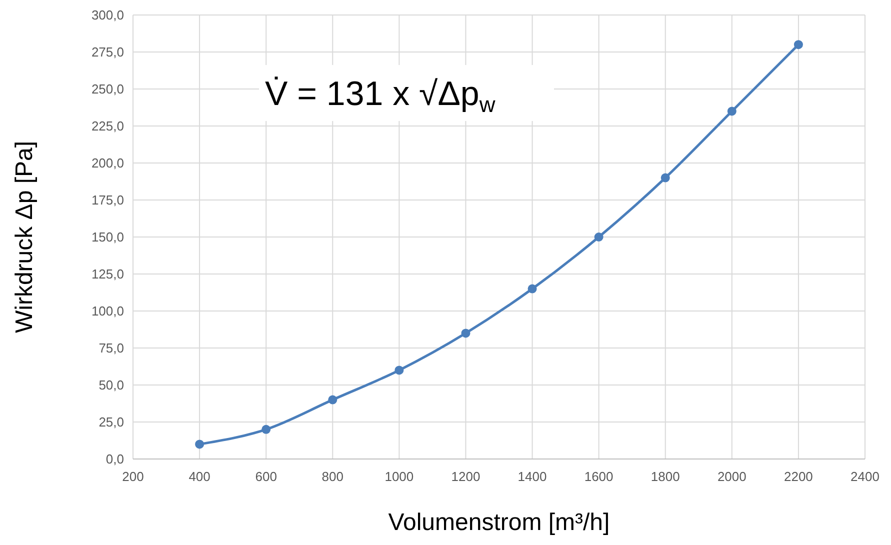 The image size is (891, 545). Describe the element at coordinates (199, 476) in the screenshot. I see `x-tick-label: 400` at that location.